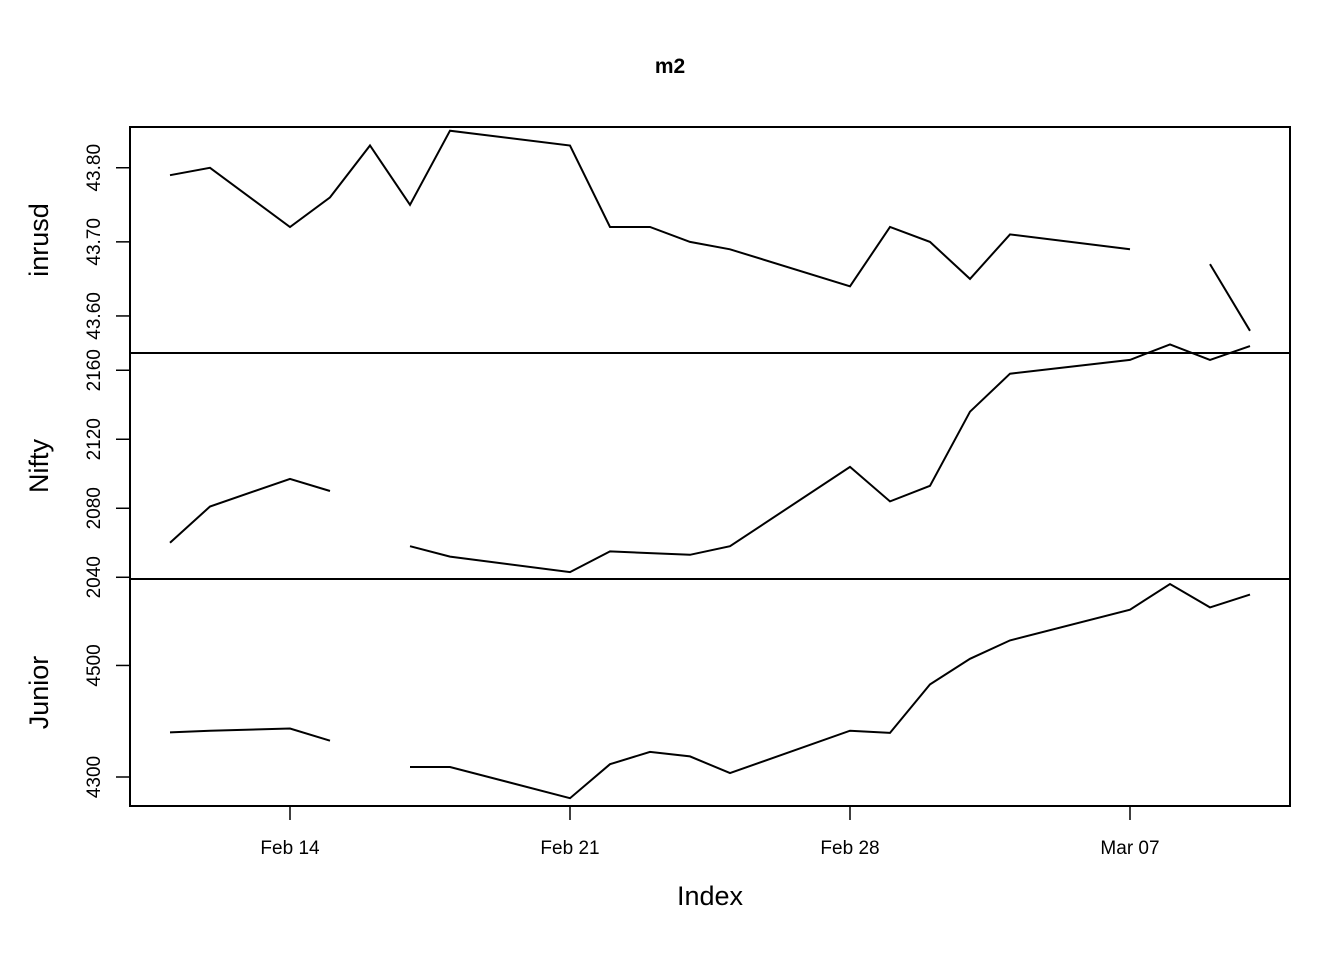 This screenshot has width=1344, height=960. Describe the element at coordinates (94, 242) in the screenshot. I see `y-tick-label: 43.70` at that location.